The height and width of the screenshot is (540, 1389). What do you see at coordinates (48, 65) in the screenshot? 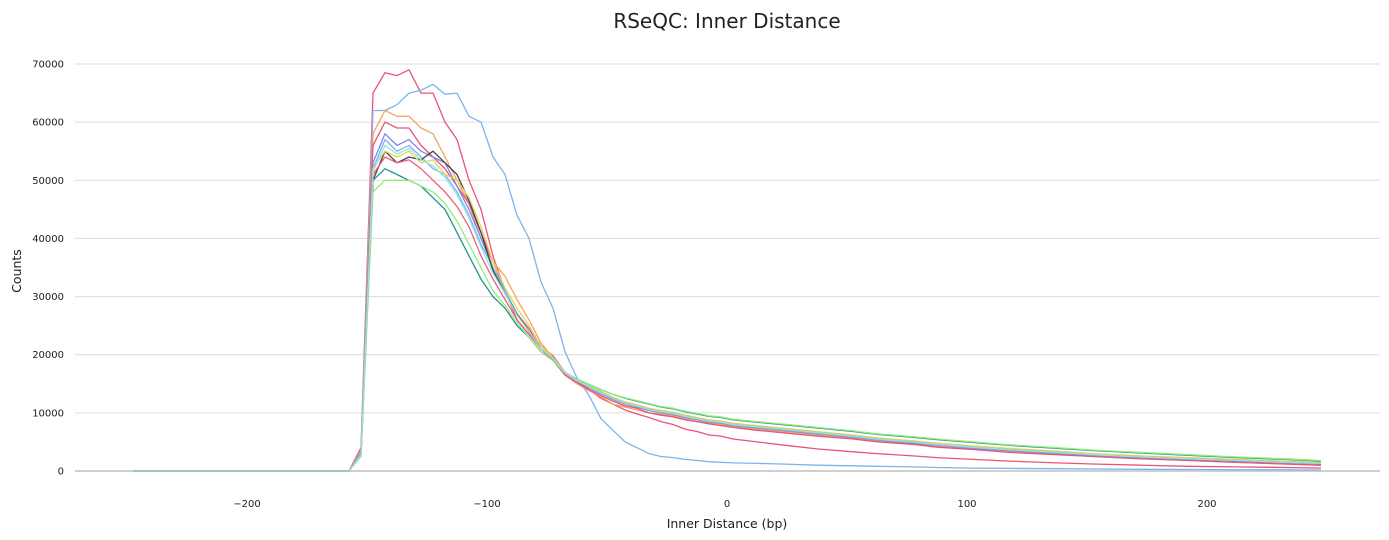
I see `y-tick-label: 70000` at bounding box center [48, 65].